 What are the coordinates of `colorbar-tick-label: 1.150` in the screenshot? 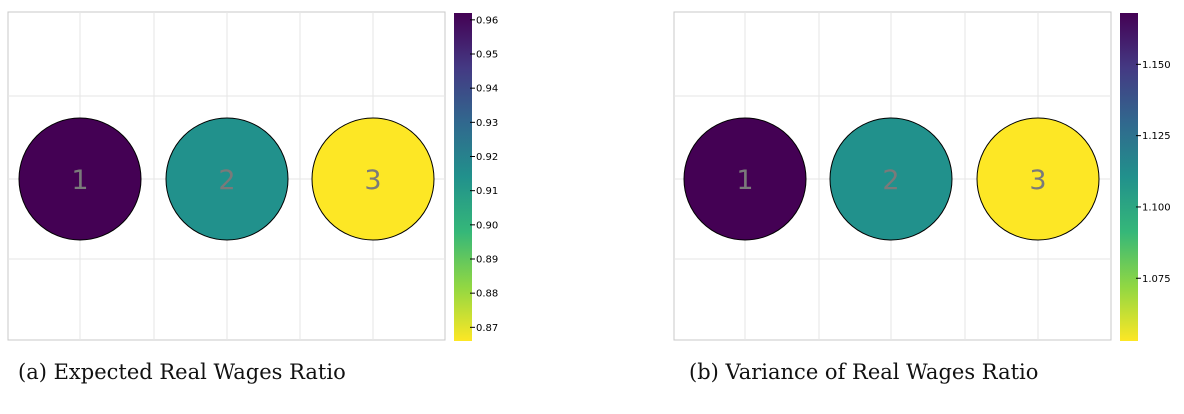 It's located at (1156, 65).